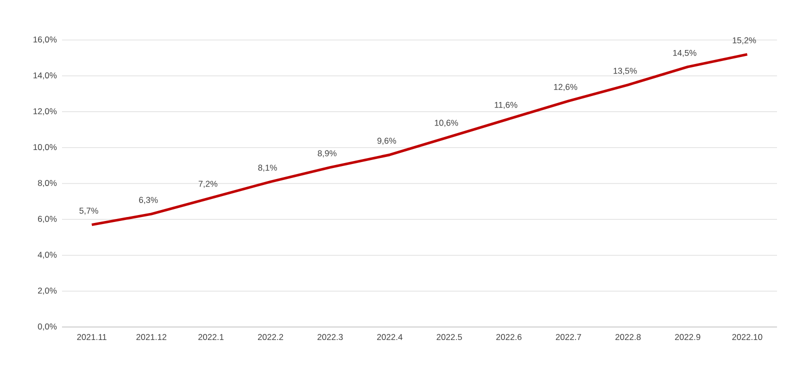  What do you see at coordinates (744, 40) in the screenshot?
I see `data-label: 15,2%` at bounding box center [744, 40].